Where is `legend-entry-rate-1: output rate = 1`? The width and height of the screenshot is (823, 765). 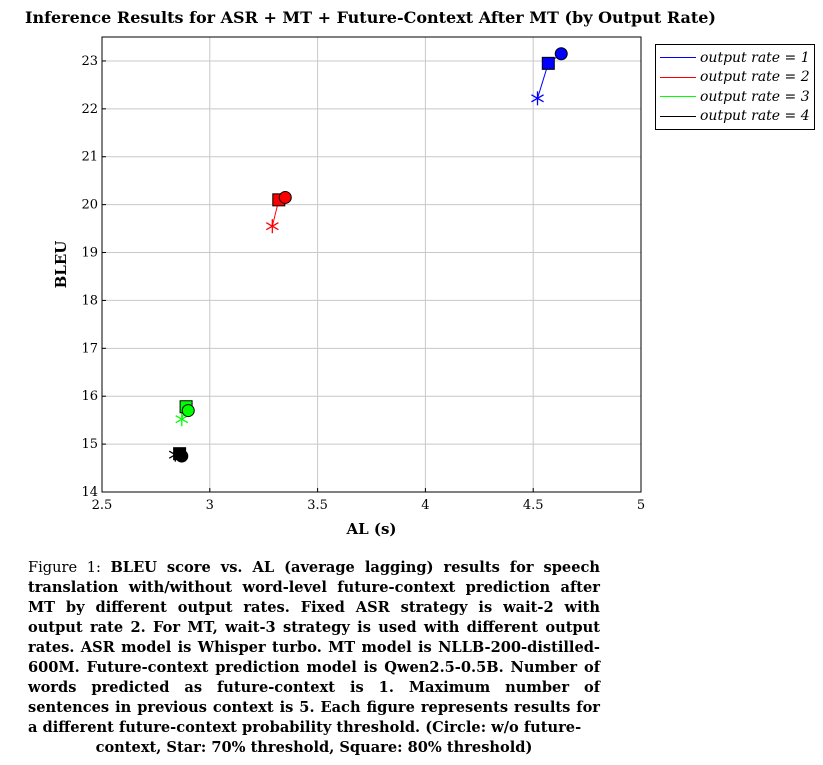
legend-entry-rate-1: output rate = 1 is located at coordinates (735, 58).